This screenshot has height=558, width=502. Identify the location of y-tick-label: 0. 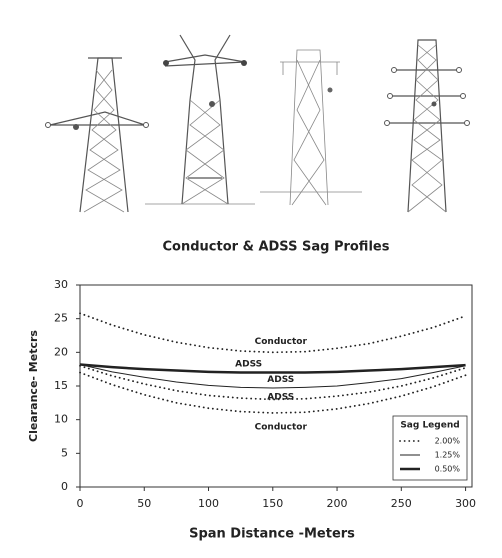
(64, 486).